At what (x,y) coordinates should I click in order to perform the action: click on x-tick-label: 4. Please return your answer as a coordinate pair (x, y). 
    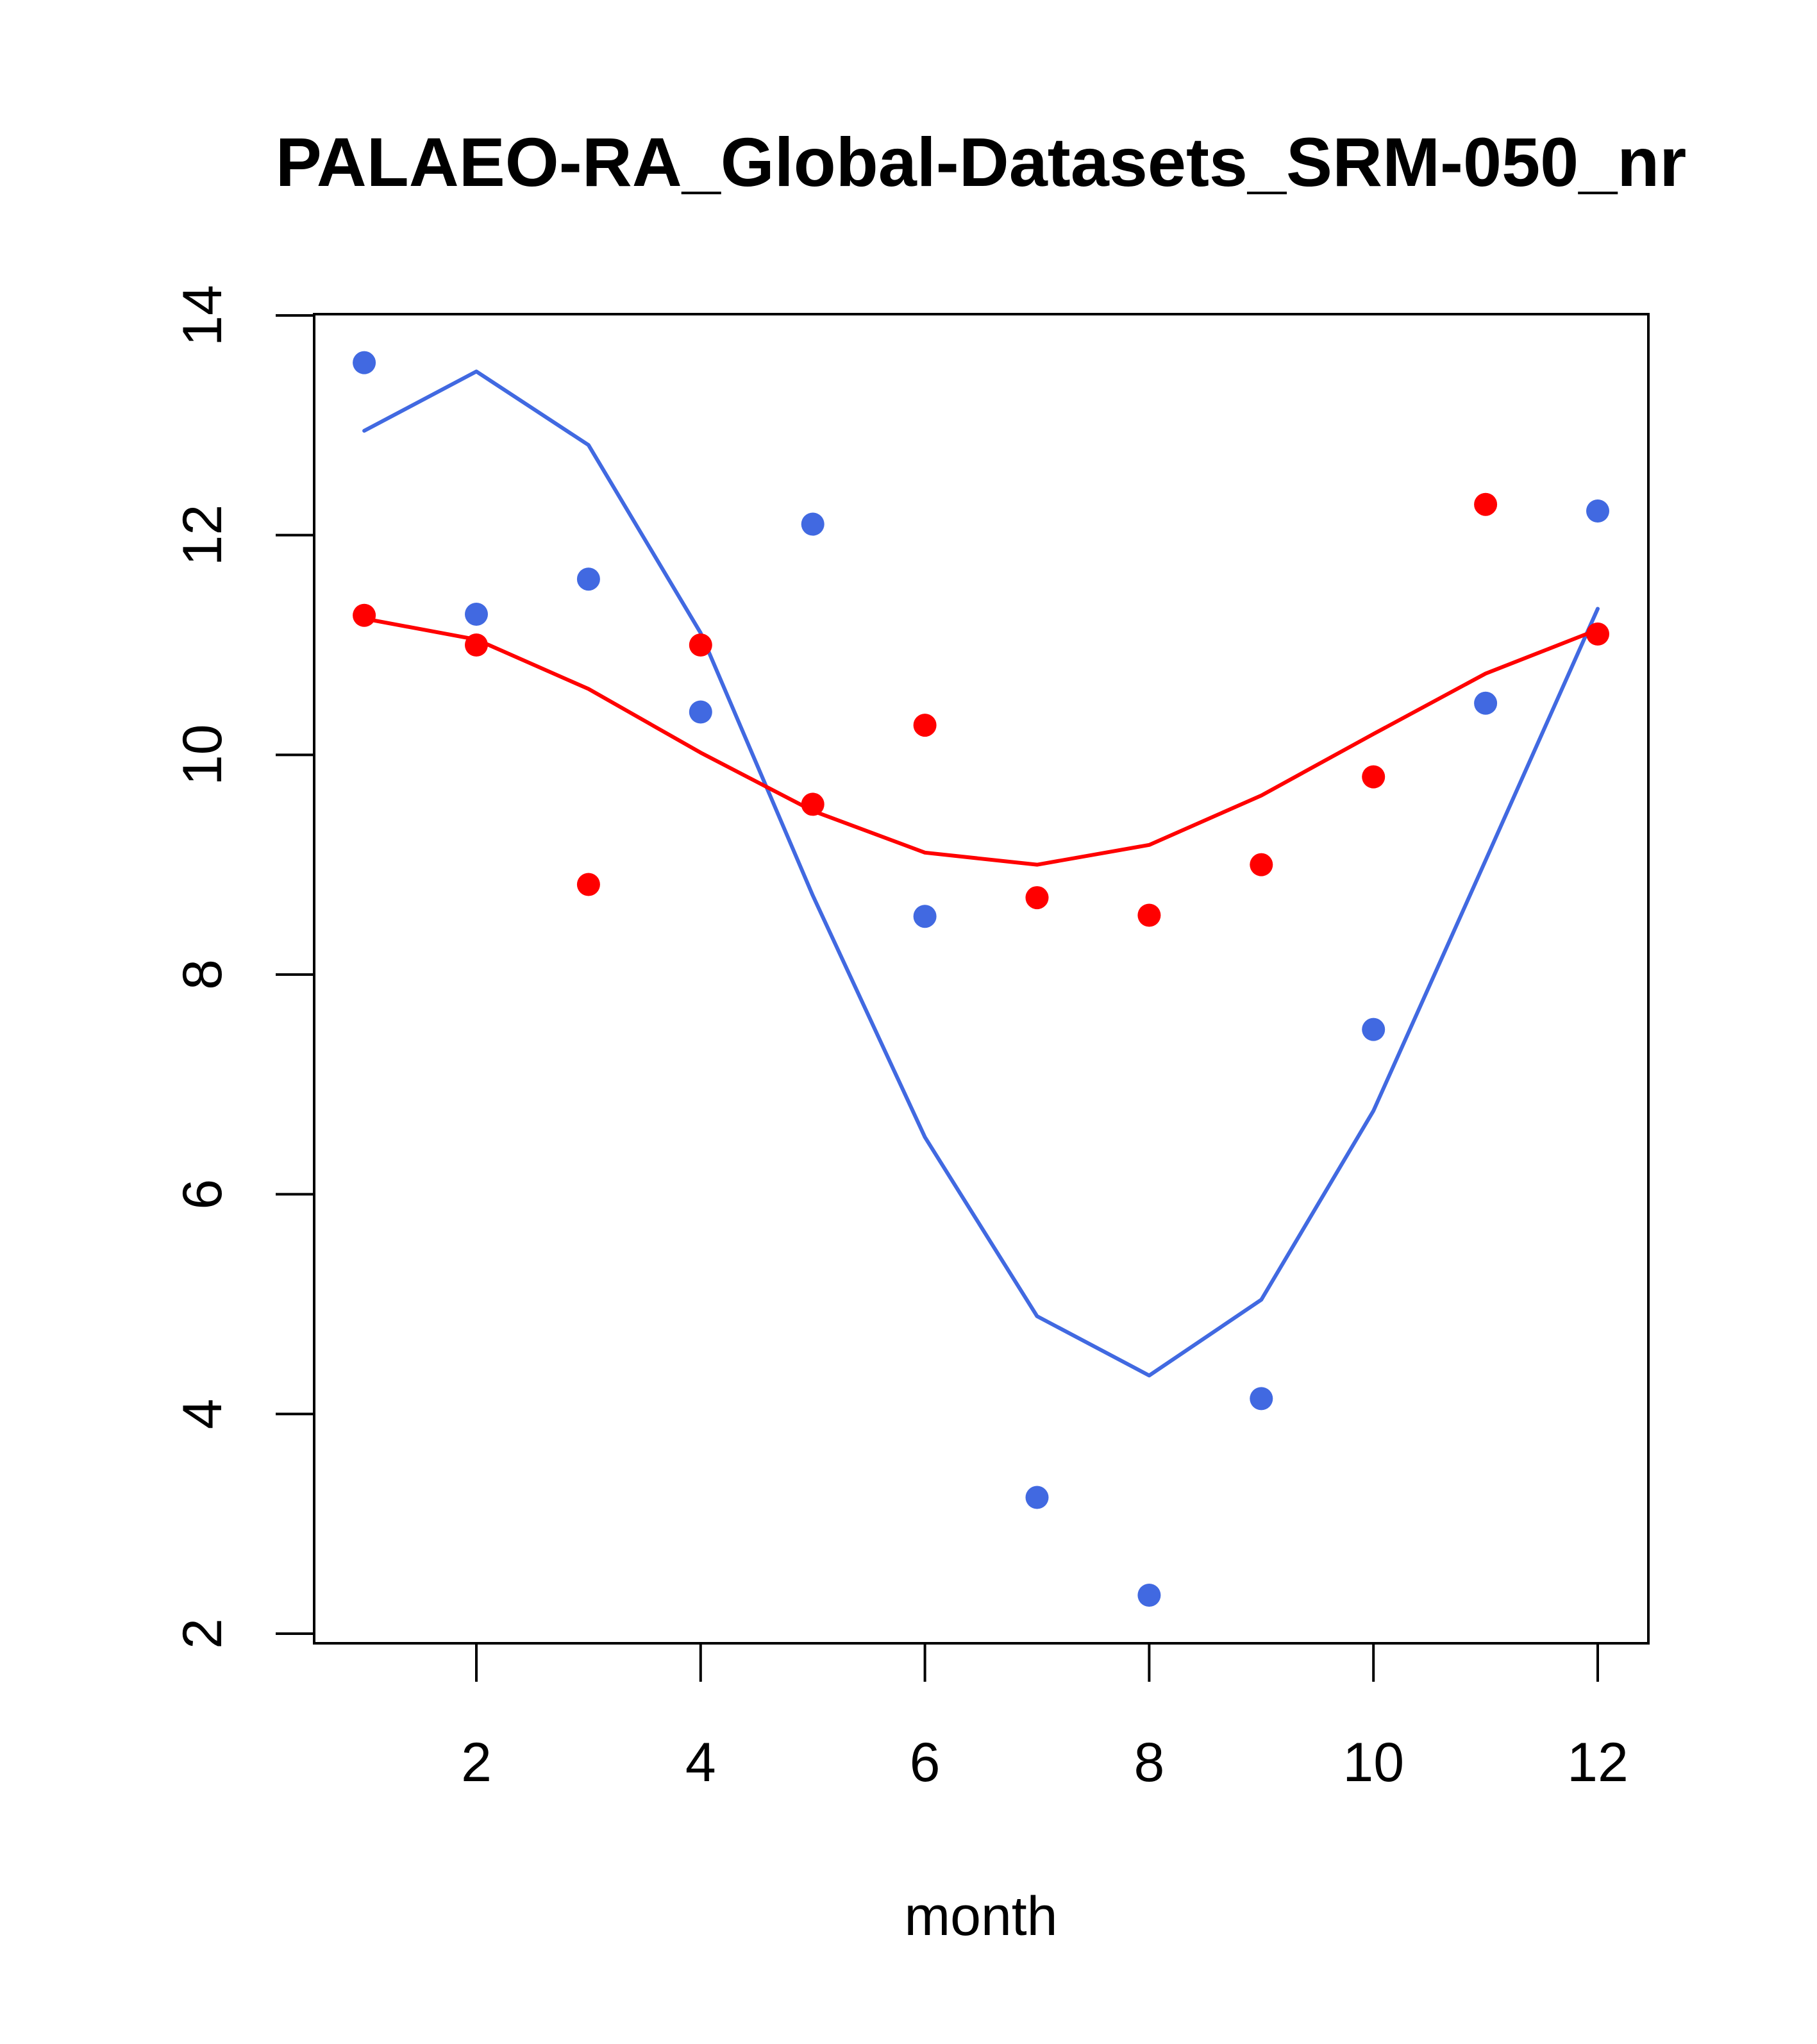
    Looking at the image, I should click on (700, 1763).